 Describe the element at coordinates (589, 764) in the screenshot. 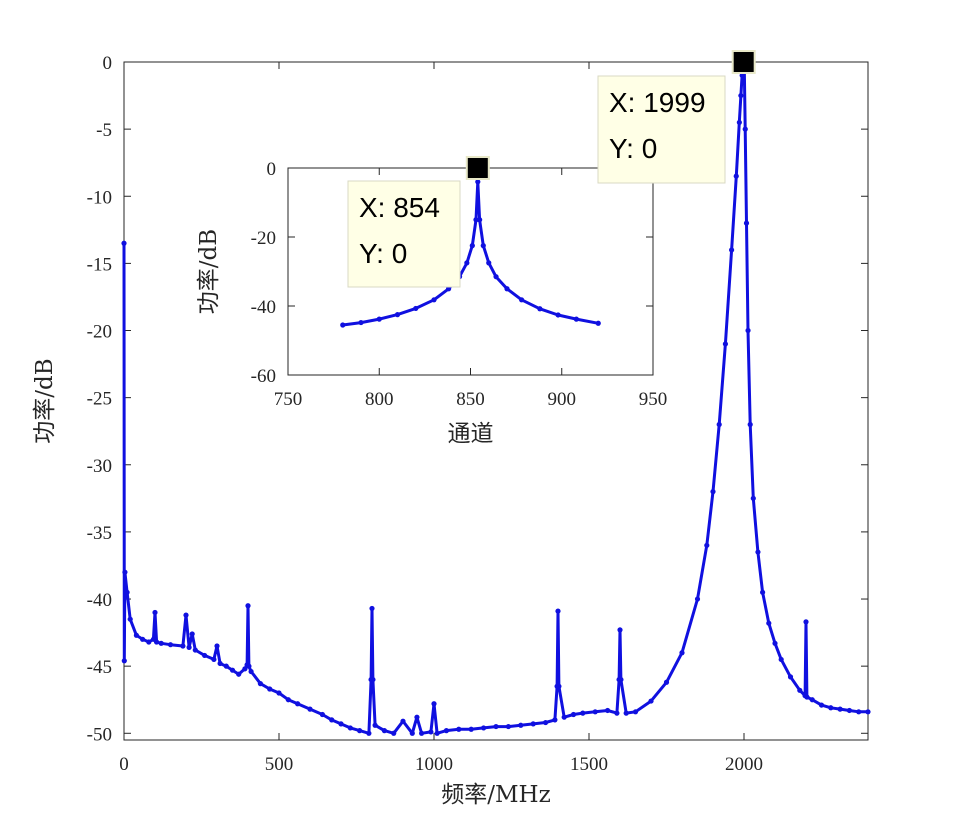

I see `x-tick-label: 1500` at that location.